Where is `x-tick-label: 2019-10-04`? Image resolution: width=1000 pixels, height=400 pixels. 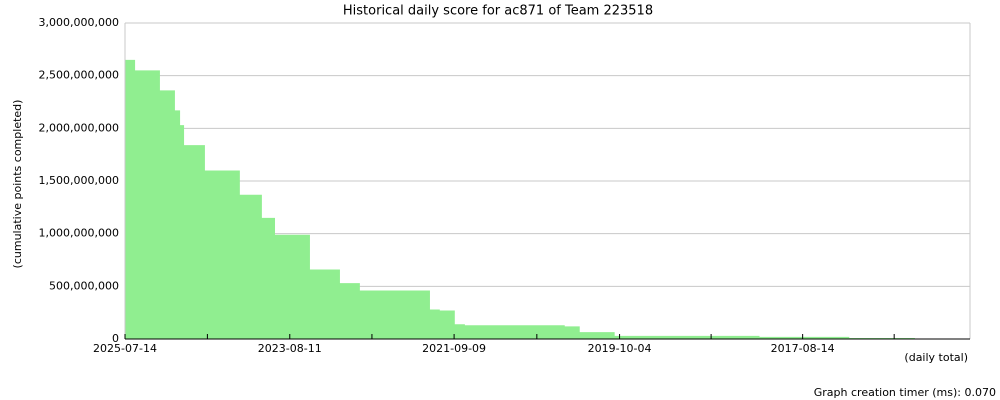 x-tick-label: 2019-10-04 is located at coordinates (620, 348).